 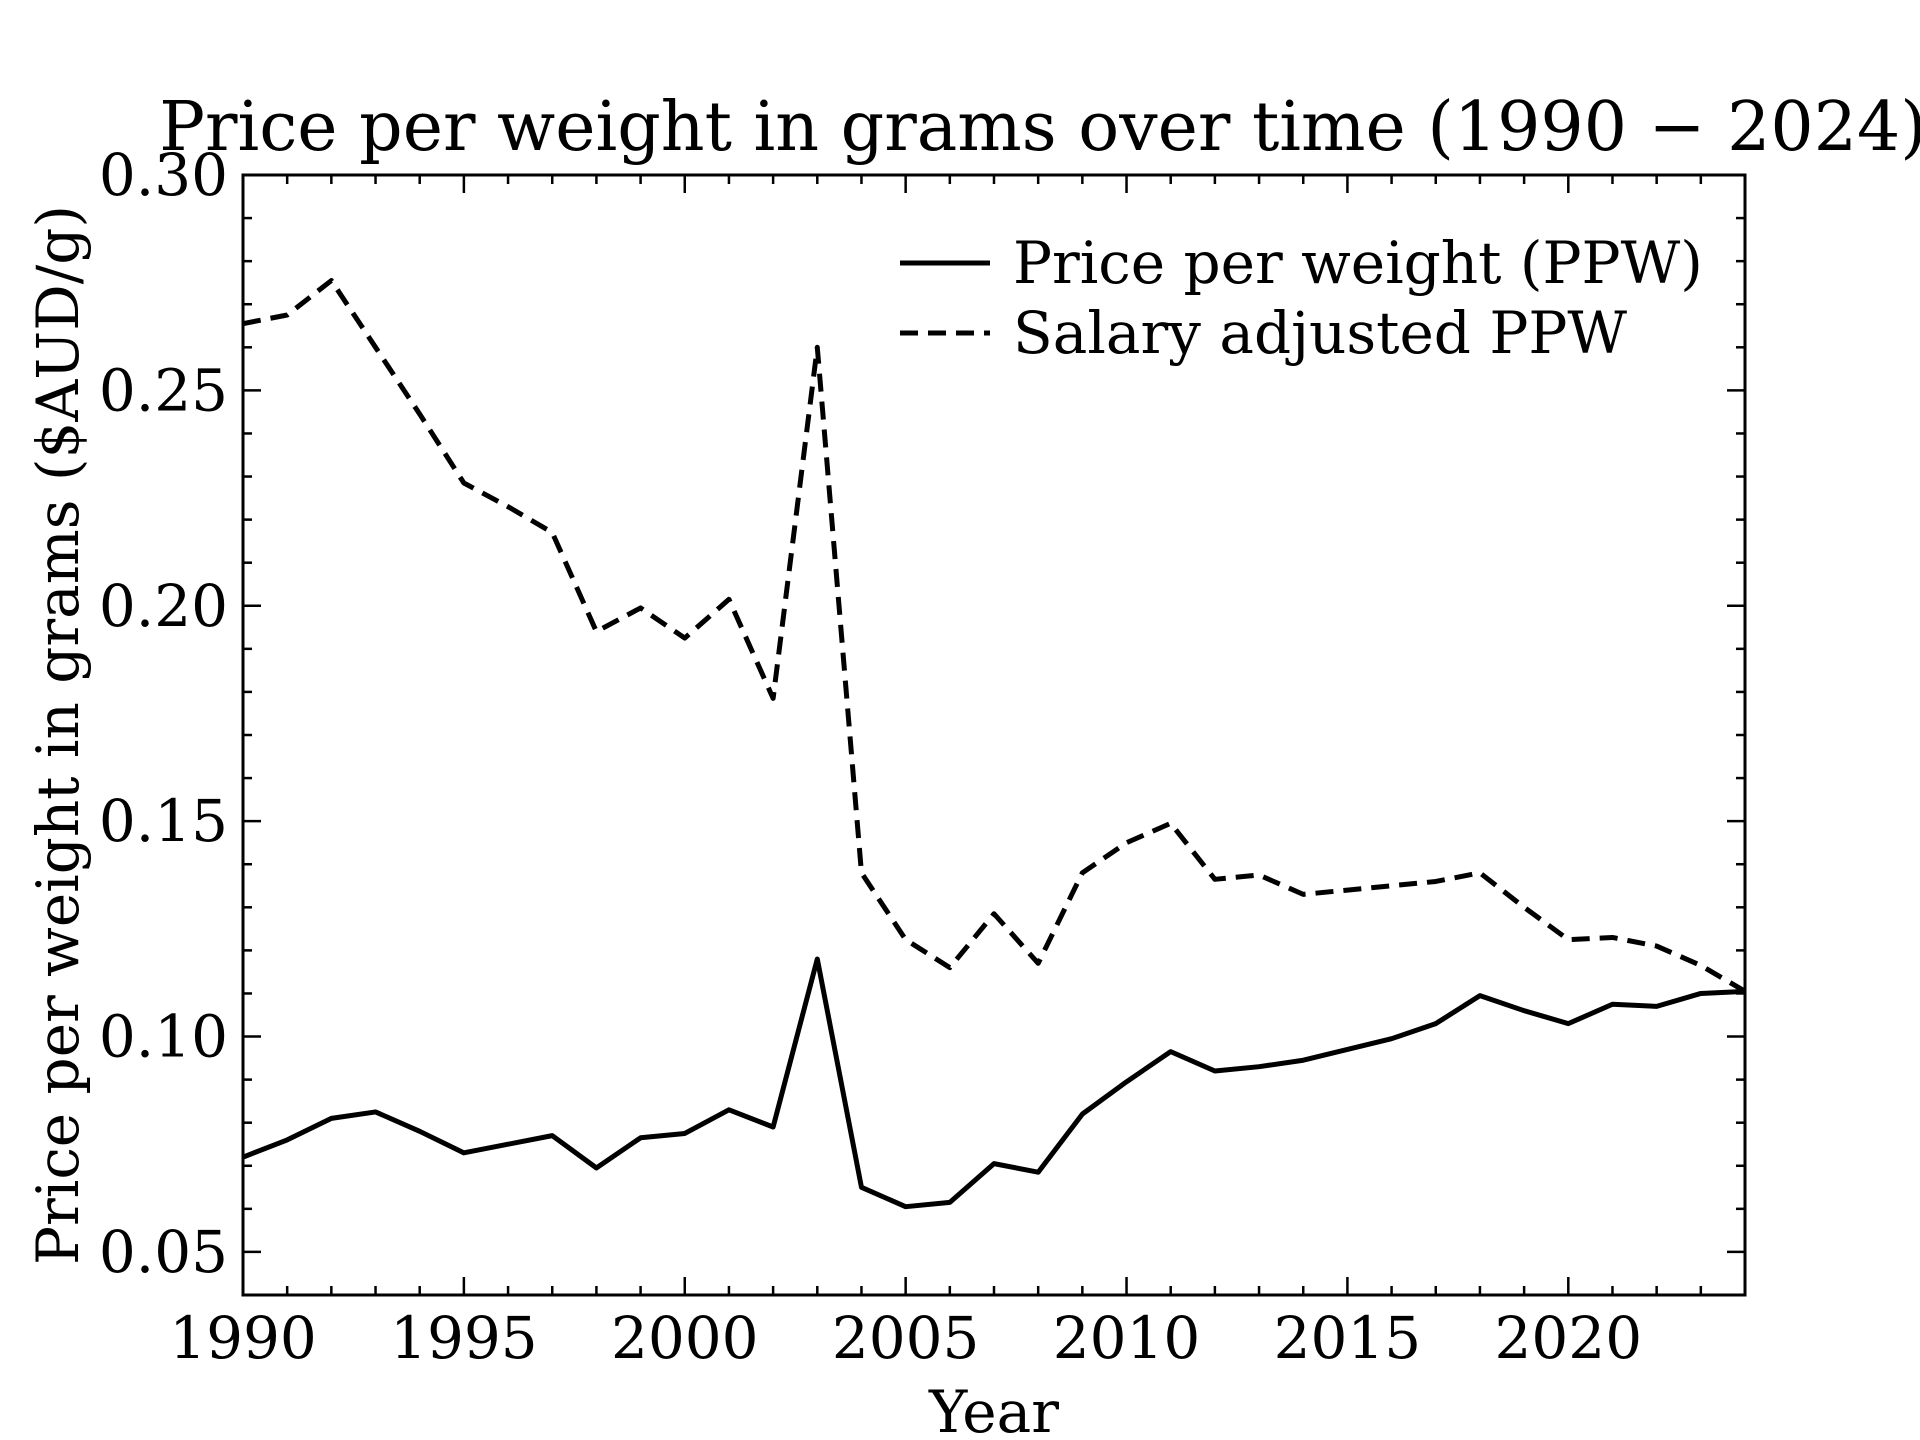 I want to click on y-tick-label: 0.05, so click(x=163, y=1252).